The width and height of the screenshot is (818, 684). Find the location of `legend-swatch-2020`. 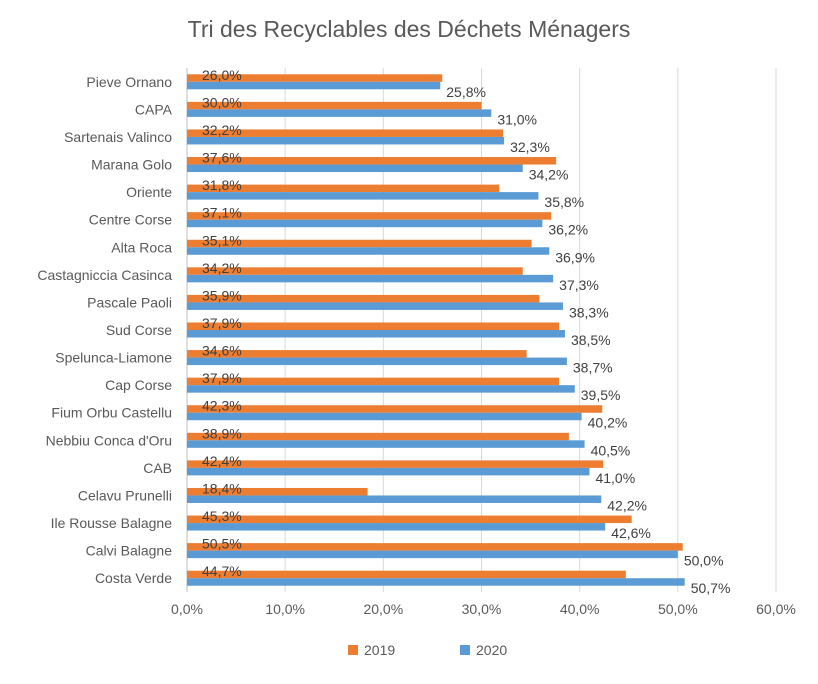

legend-swatch-2020 is located at coordinates (465, 650).